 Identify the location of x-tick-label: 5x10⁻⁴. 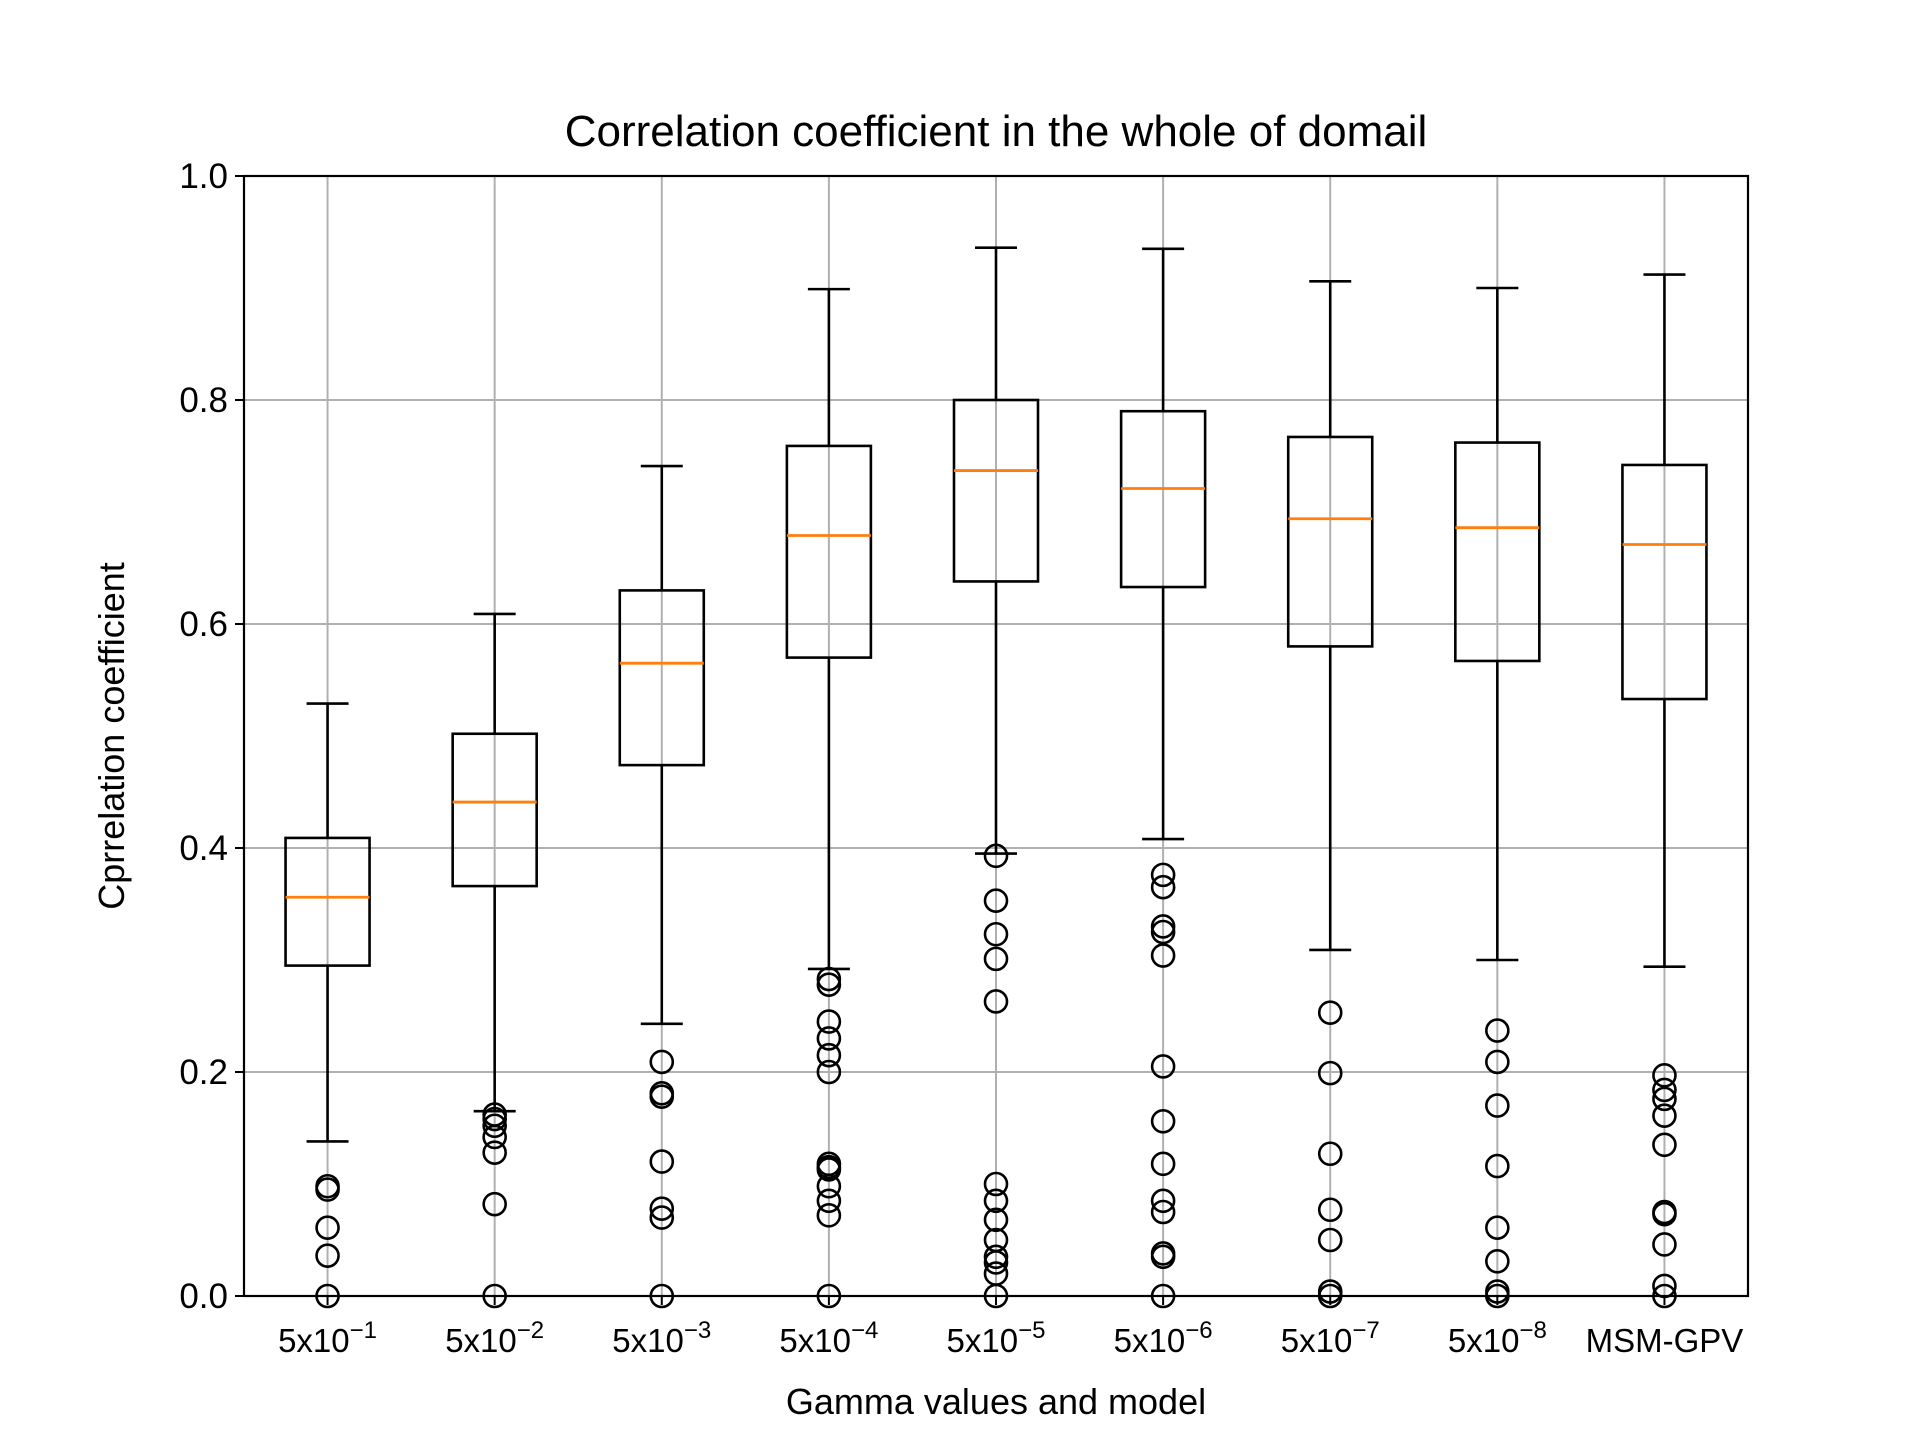
(828, 1338).